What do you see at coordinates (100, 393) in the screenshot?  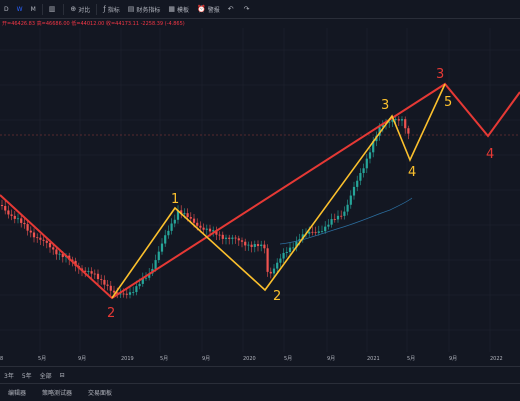 I see `tab-trading-panel: 交易面板` at bounding box center [100, 393].